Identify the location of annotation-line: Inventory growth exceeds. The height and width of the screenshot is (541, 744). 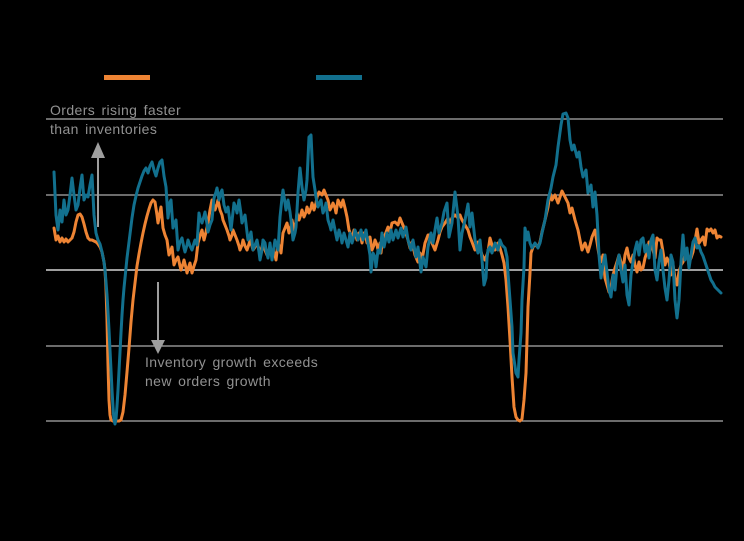
(232, 362).